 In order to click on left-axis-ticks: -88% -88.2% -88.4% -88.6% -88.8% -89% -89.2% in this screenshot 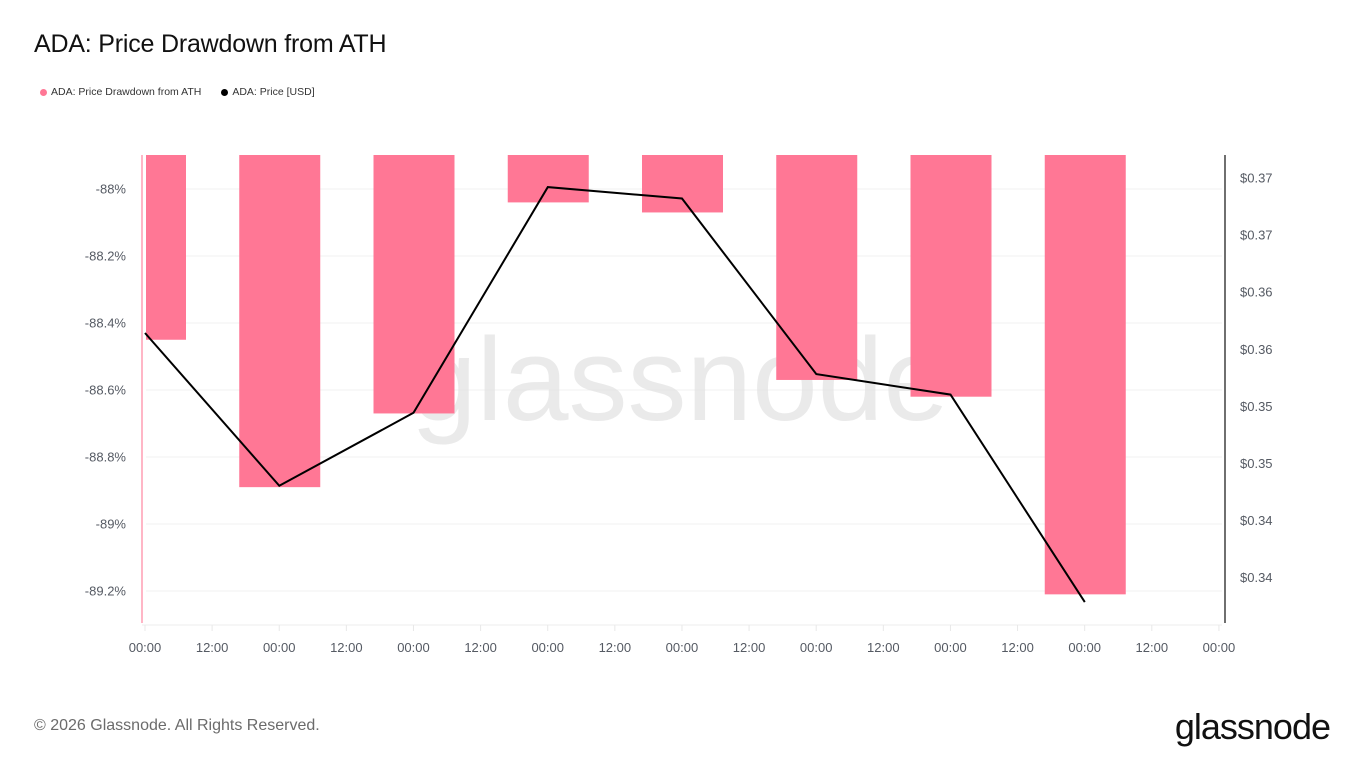, I will do `click(106, 390)`.